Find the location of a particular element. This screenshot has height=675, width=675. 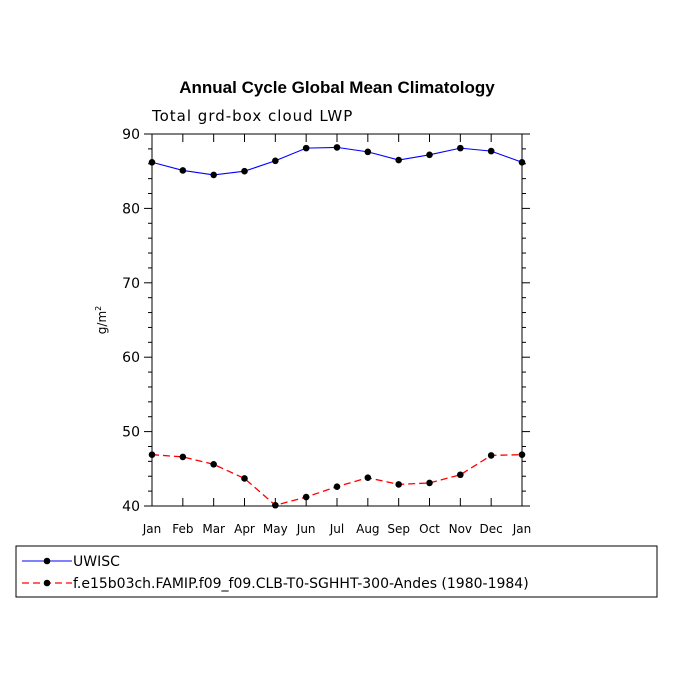

x-tick-label: Mar is located at coordinates (213, 529).